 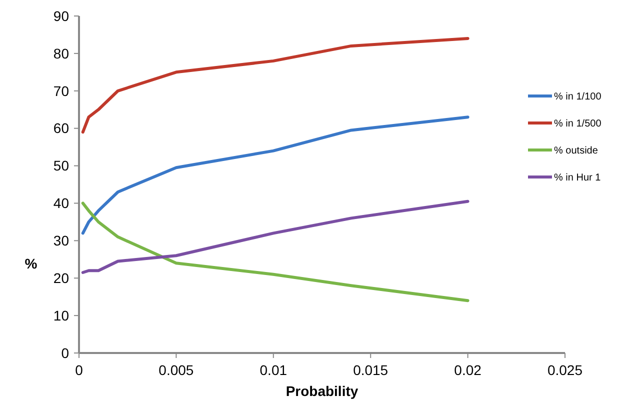 What do you see at coordinates (468, 370) in the screenshot?
I see `x-tick-label: 0.02` at bounding box center [468, 370].